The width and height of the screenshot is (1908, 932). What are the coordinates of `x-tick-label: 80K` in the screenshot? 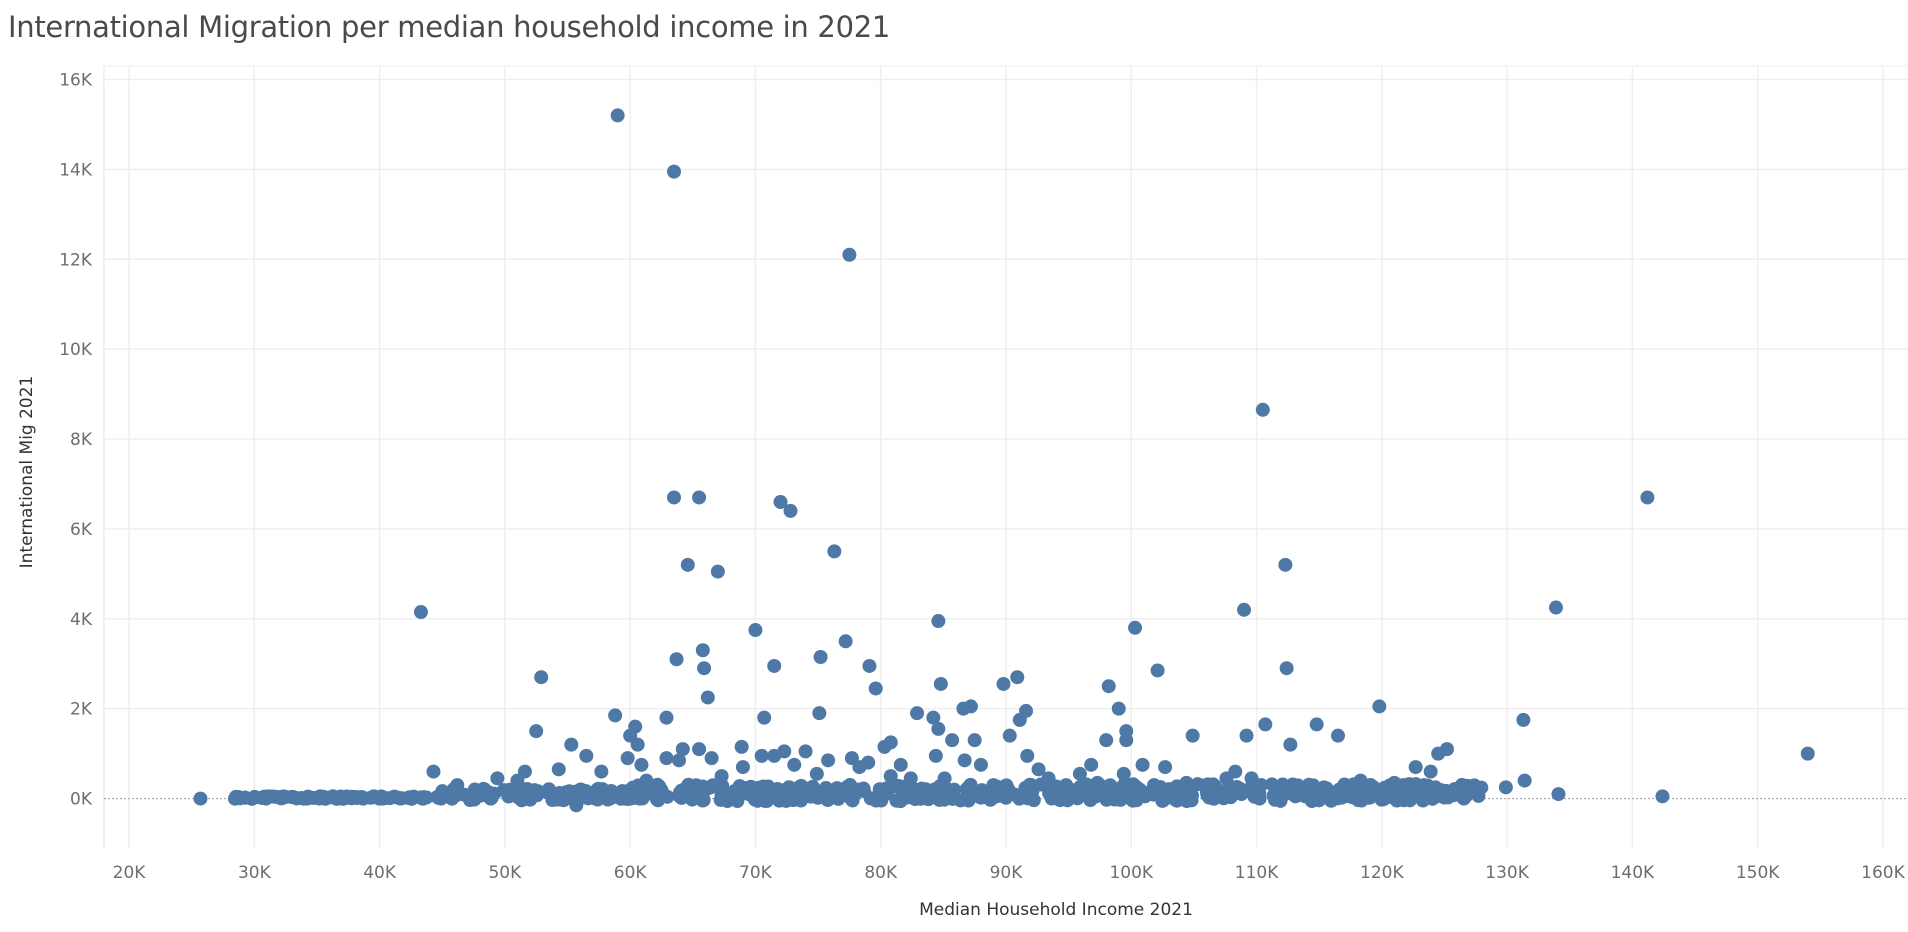 It's located at (881, 873).